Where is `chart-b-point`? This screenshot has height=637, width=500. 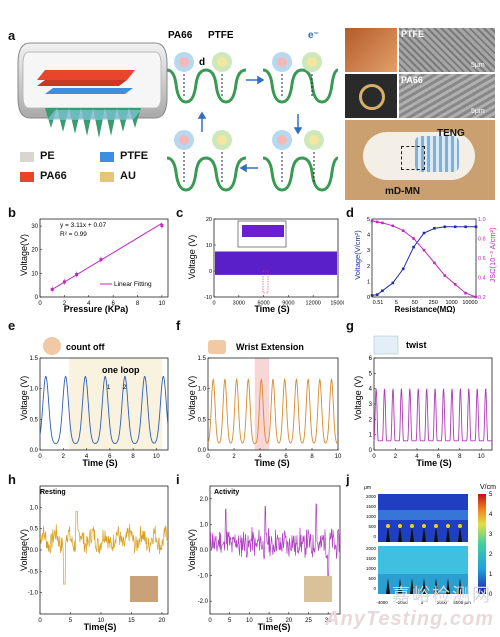 chart-b-point is located at coordinates (64, 282).